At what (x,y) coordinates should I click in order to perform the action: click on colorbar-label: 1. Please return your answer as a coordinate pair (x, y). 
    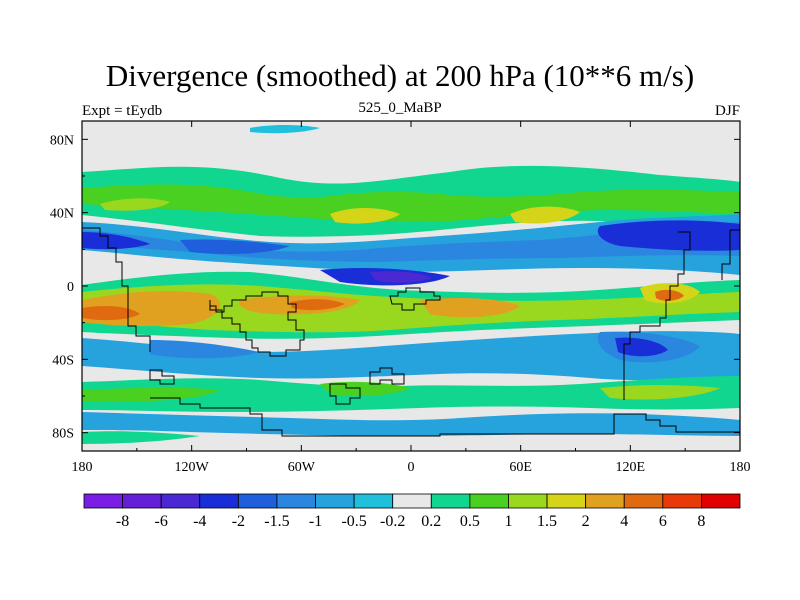
    Looking at the image, I should click on (508, 521).